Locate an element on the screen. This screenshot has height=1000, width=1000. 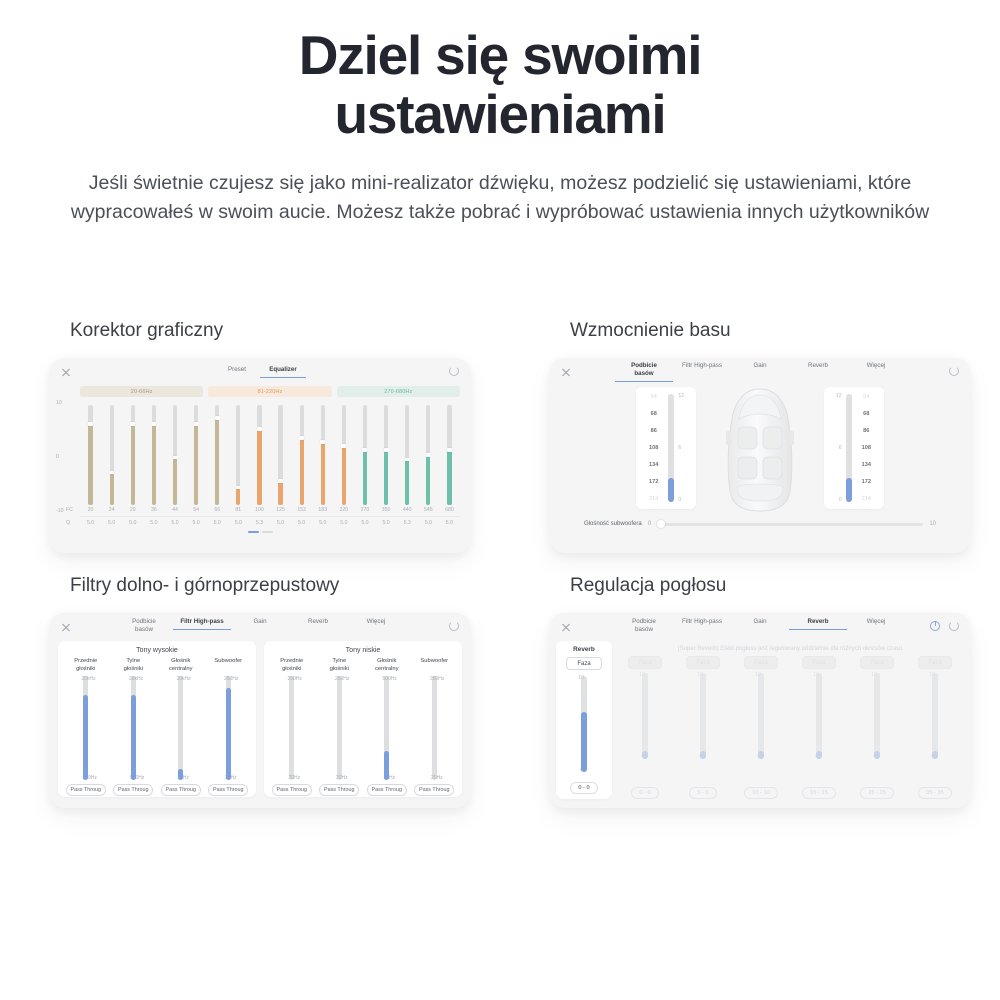
bass-frequency-list-left: 54 68 86 108 134 172 214 is located at coordinates (653, 448).